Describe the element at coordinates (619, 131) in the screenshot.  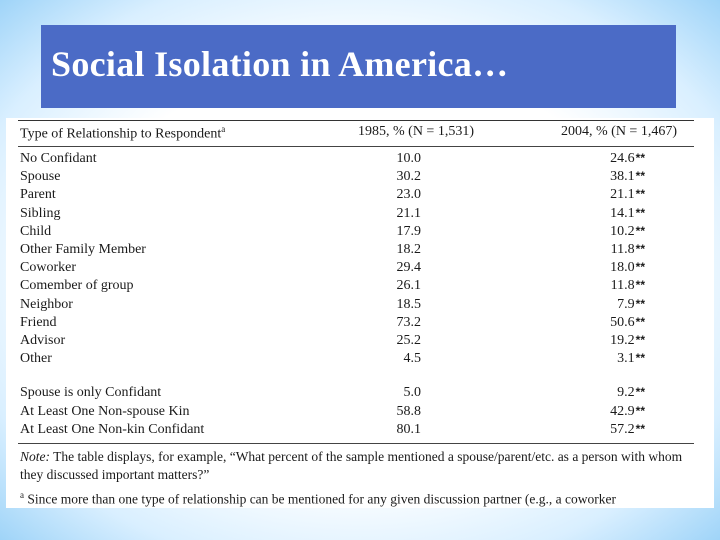
I see `header-2004: 2004, % (N = 1,467)` at that location.